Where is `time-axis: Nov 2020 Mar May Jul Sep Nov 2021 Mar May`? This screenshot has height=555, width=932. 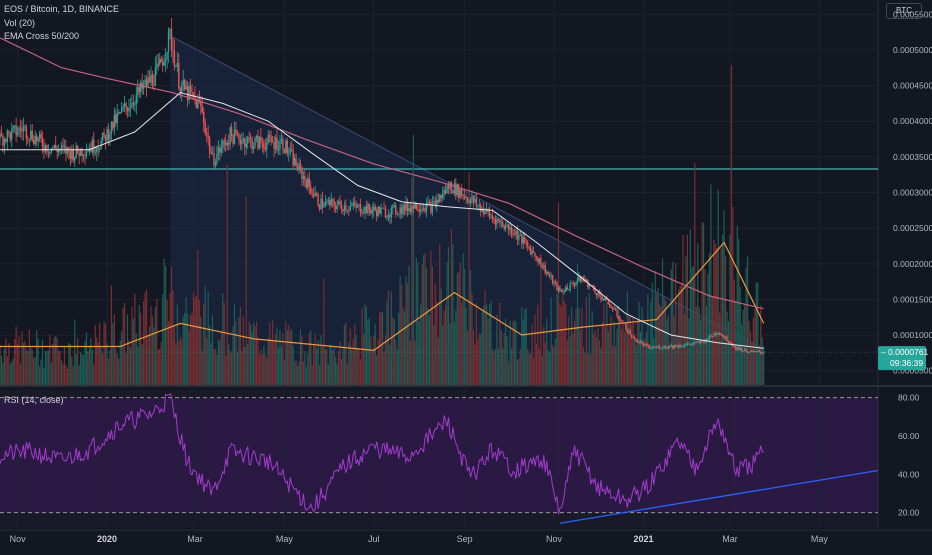
time-axis: Nov 2020 Mar May Jul Sep Nov 2021 Mar May is located at coordinates (419, 539).